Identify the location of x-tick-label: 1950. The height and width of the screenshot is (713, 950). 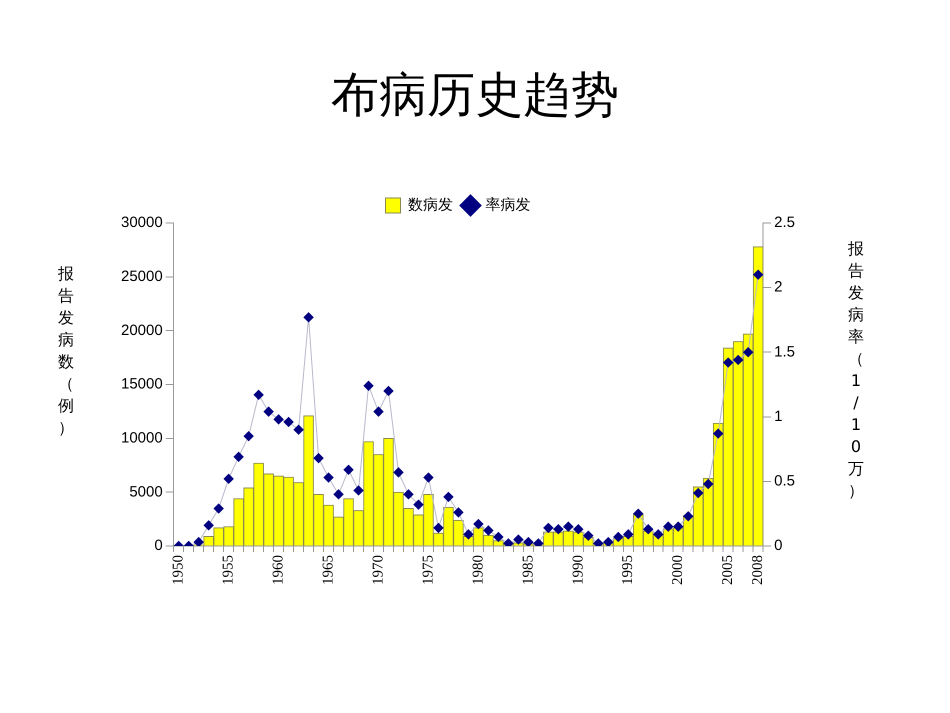
(178, 570).